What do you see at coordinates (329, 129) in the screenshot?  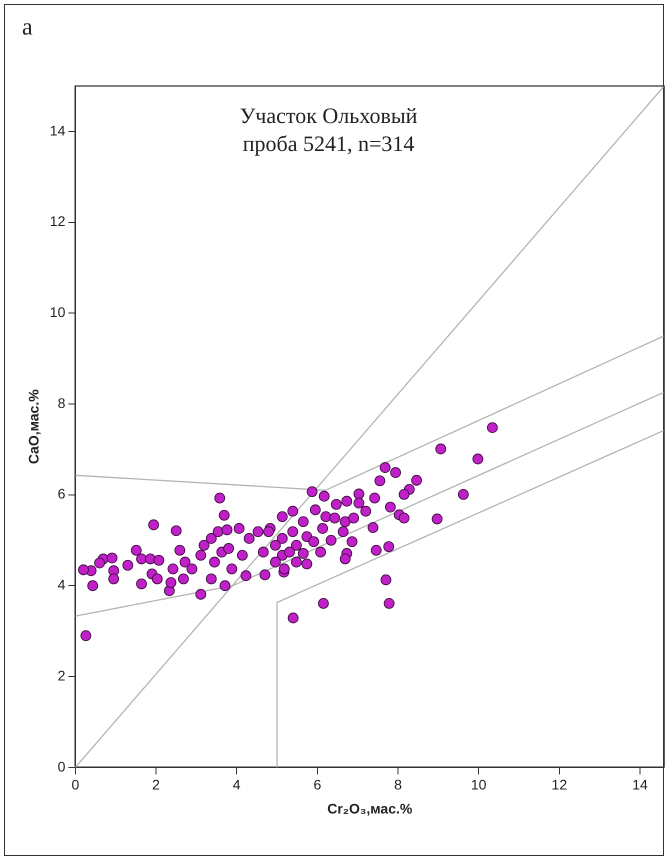 I see `annotation: Участок Ольховый проба 5241, n=314` at bounding box center [329, 129].